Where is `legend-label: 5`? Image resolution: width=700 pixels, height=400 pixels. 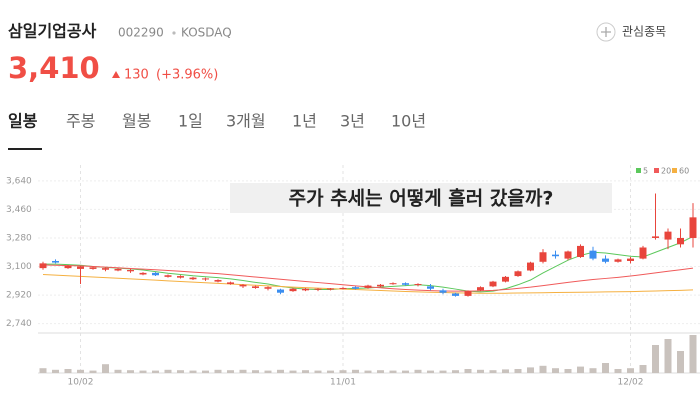 legend-label: 5 is located at coordinates (645, 171).